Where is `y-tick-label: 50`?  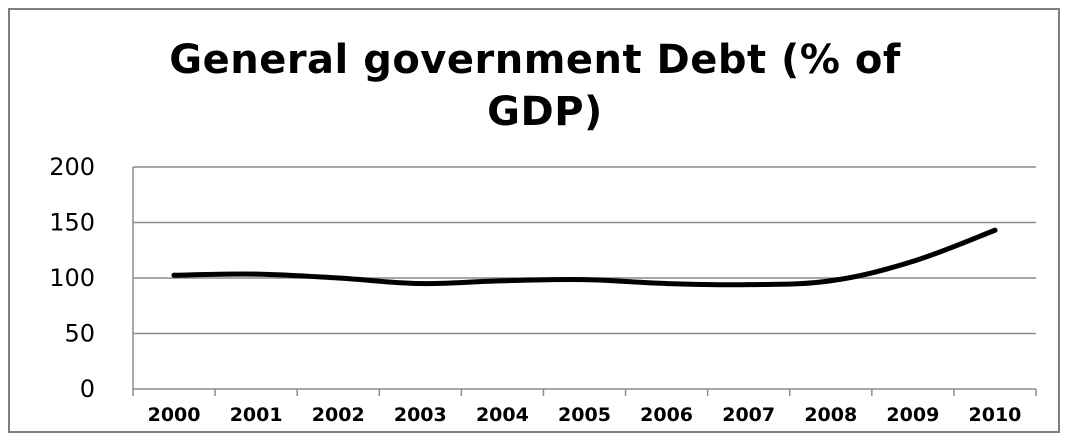 y-tick-label: 50 is located at coordinates (79, 334).